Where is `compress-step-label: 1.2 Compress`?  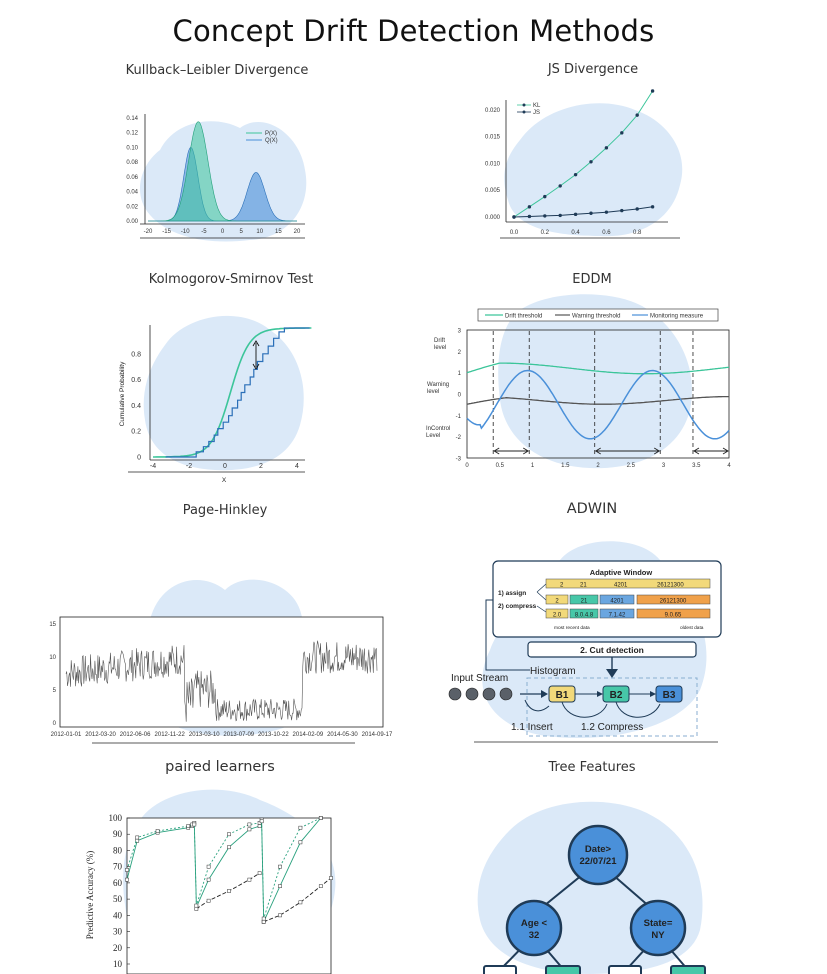 compress-step-label: 1.2 Compress is located at coordinates (612, 727).